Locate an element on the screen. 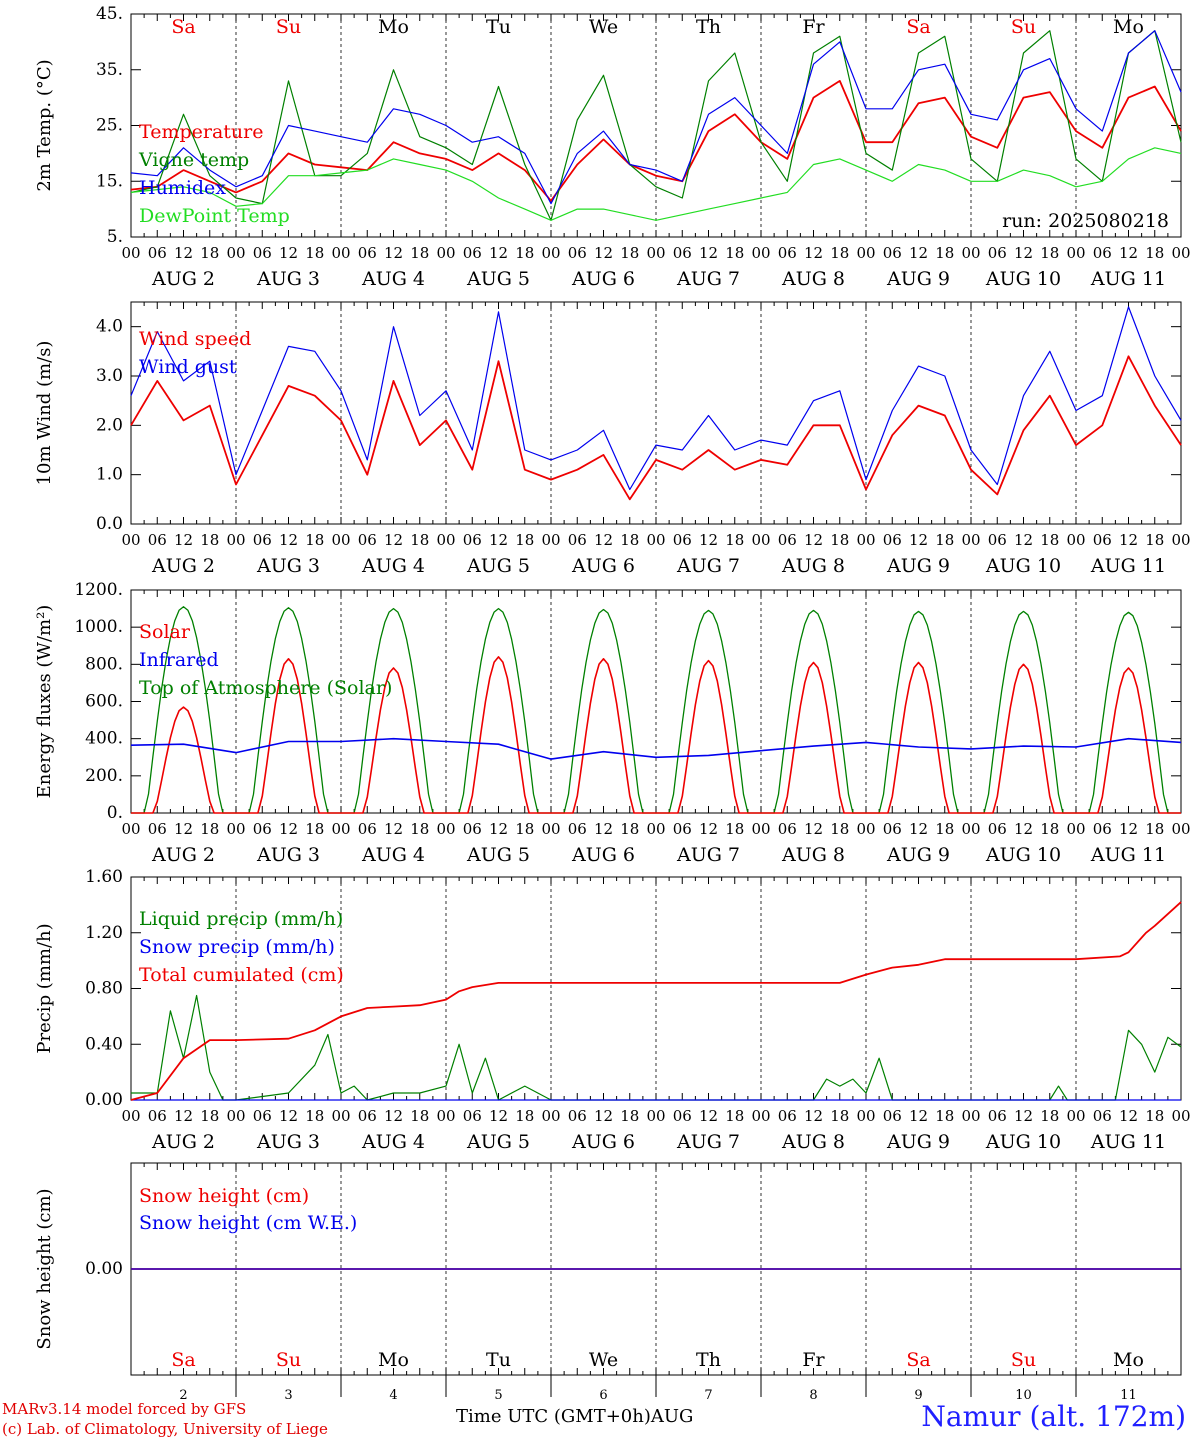 Image resolution: width=1194 pixels, height=1440 pixels. weekday-label: Th is located at coordinates (708, 1360).